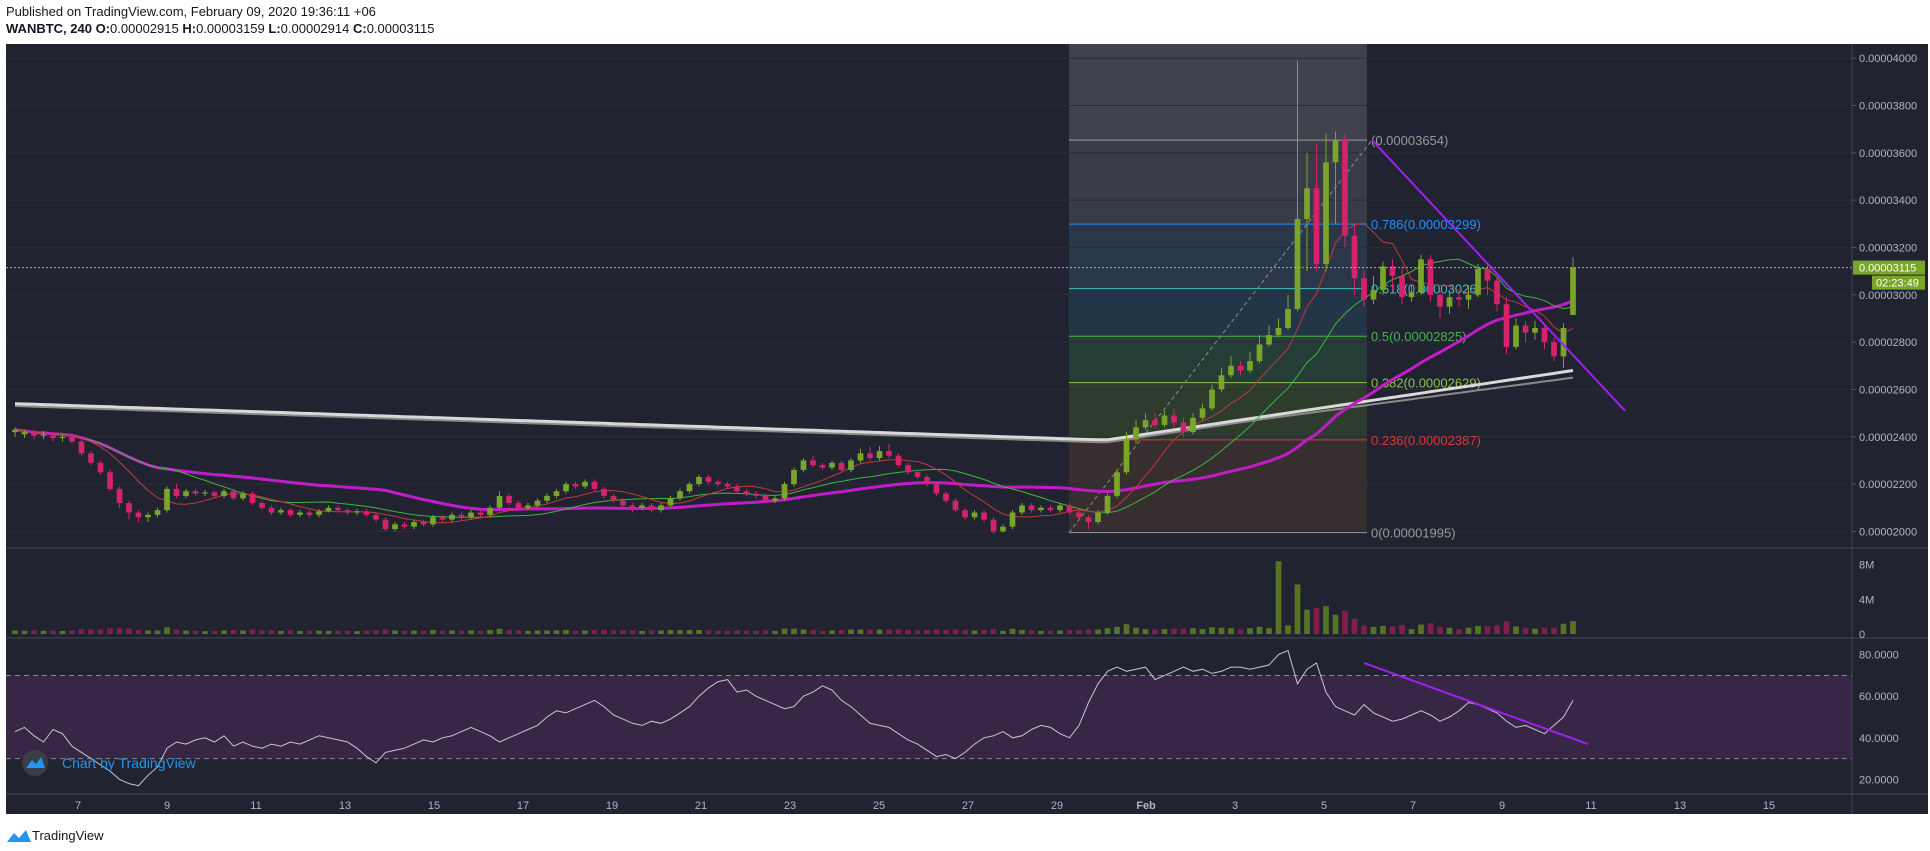  What do you see at coordinates (78, 806) in the screenshot?
I see `time-axis-label: 7` at bounding box center [78, 806].